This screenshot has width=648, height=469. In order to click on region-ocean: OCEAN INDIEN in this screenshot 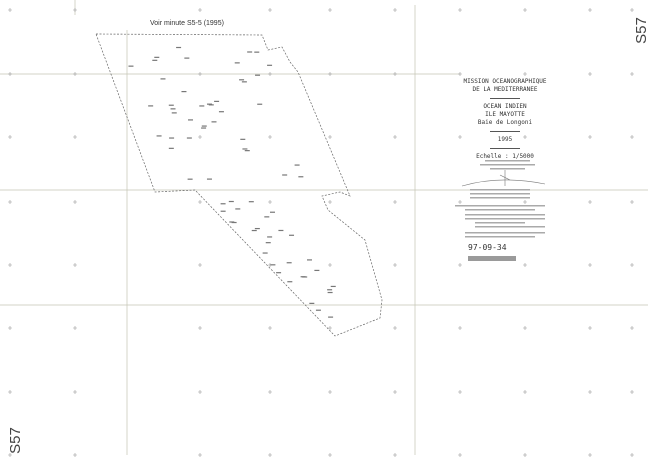, I will do `click(505, 106)`.